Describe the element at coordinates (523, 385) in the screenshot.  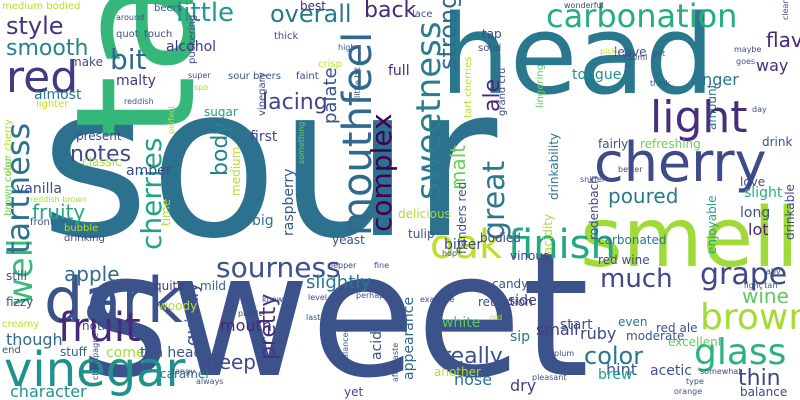
I see `cloud-word: dry` at that location.